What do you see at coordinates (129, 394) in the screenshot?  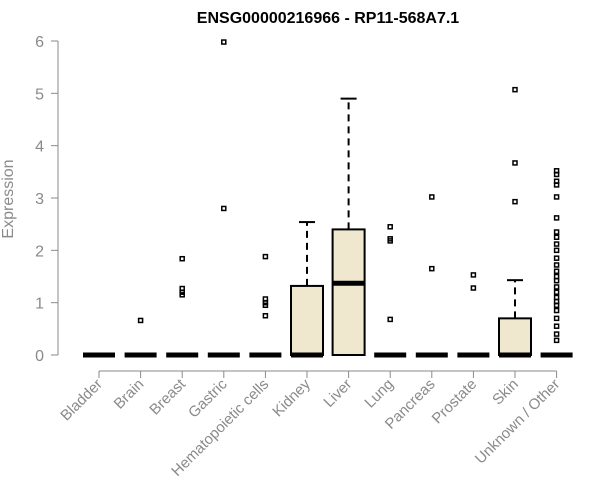 I see `x-tick-label: Brain` at bounding box center [129, 394].